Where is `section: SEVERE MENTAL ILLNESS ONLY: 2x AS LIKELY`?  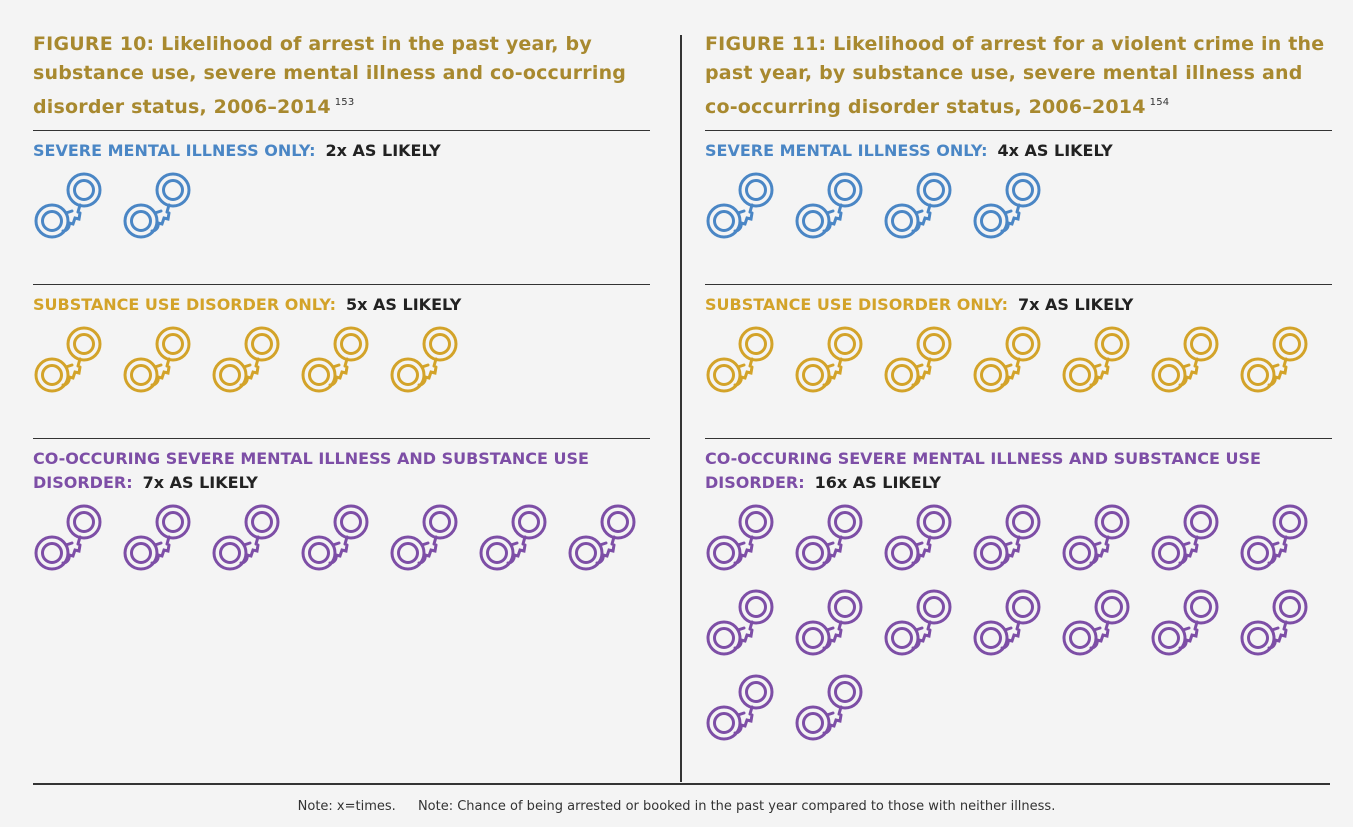
section: SEVERE MENTAL ILLNESS ONLY: 2x AS LIKELY is located at coordinates (341, 207).